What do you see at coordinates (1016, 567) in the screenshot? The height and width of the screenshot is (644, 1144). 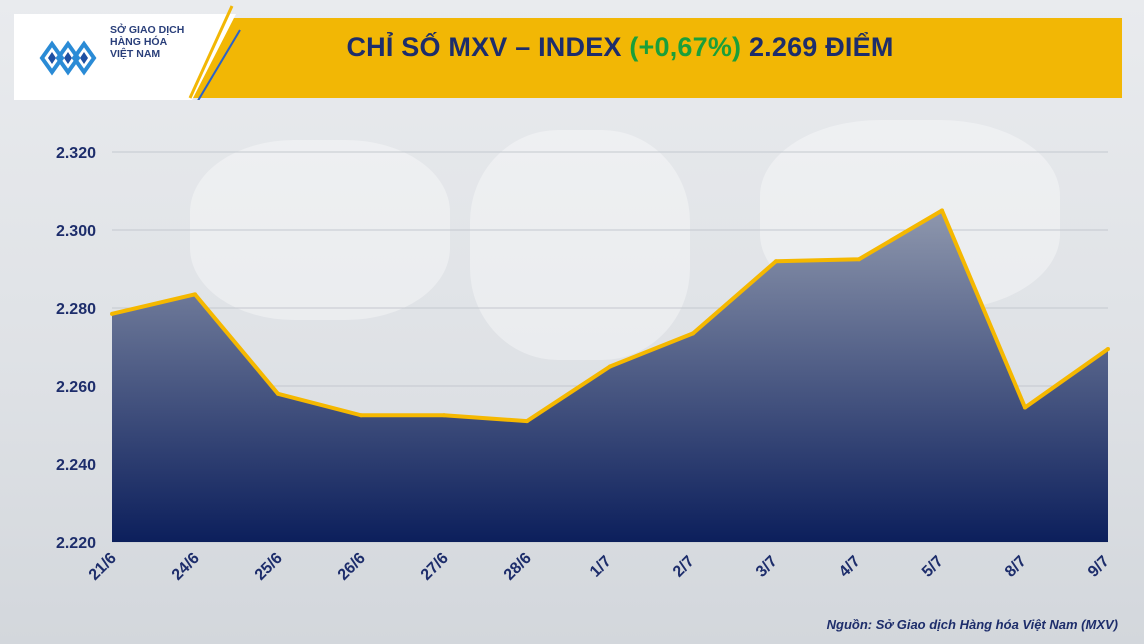 I see `x-tick-label: 8/7` at bounding box center [1016, 567].